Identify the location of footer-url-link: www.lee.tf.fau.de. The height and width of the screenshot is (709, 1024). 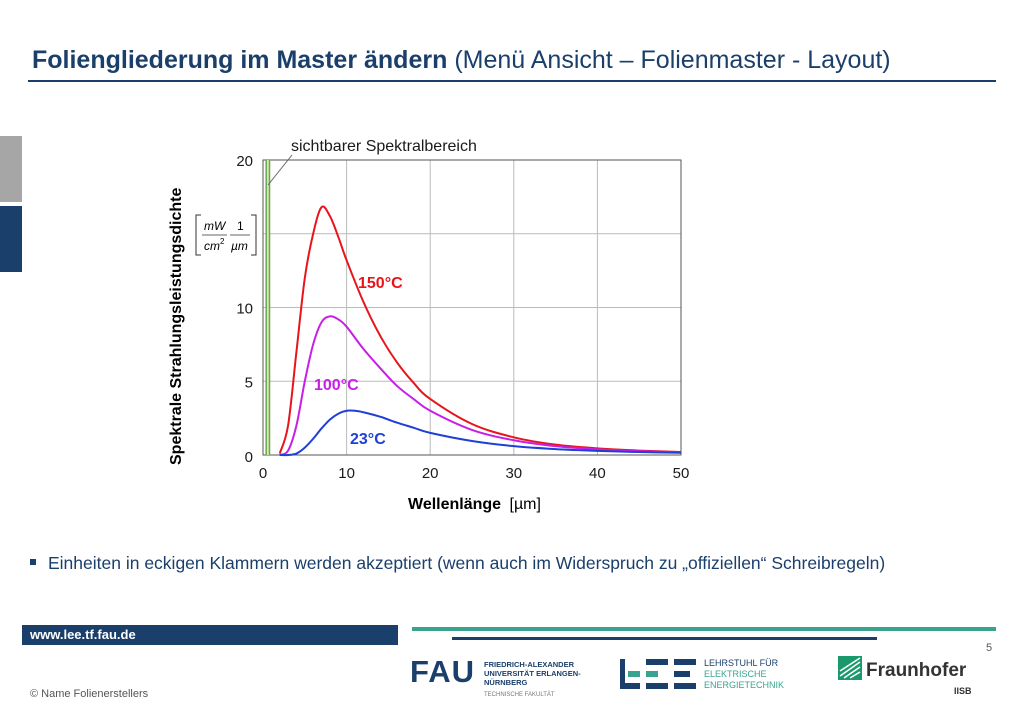
(83, 634).